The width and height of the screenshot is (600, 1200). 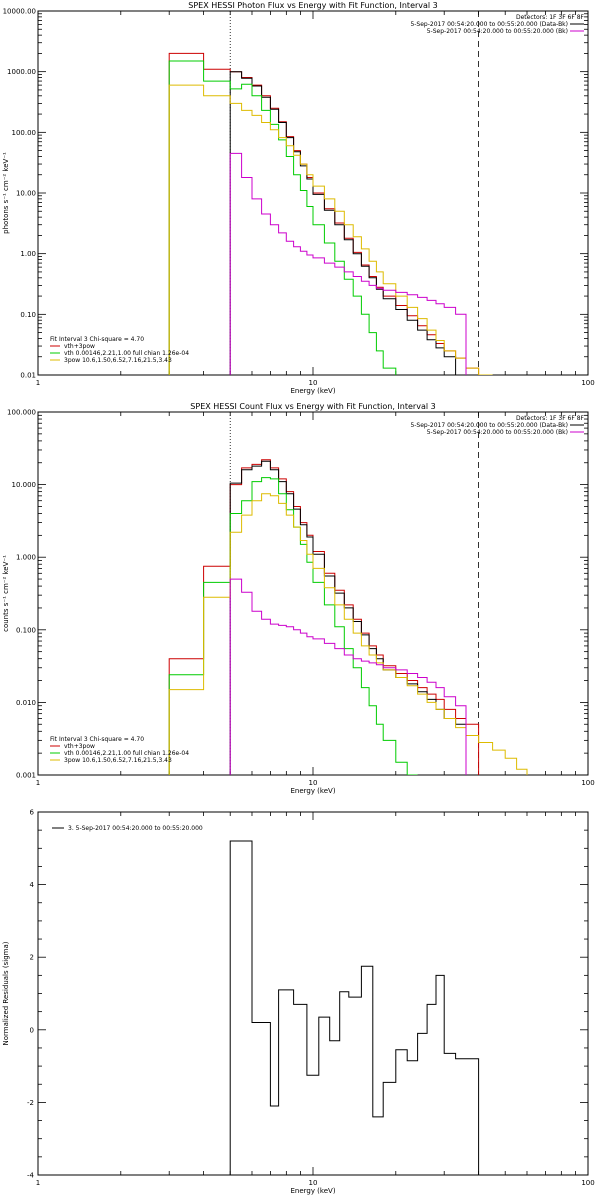 I want to click on y-tick-label: 0.100, so click(x=26, y=630).